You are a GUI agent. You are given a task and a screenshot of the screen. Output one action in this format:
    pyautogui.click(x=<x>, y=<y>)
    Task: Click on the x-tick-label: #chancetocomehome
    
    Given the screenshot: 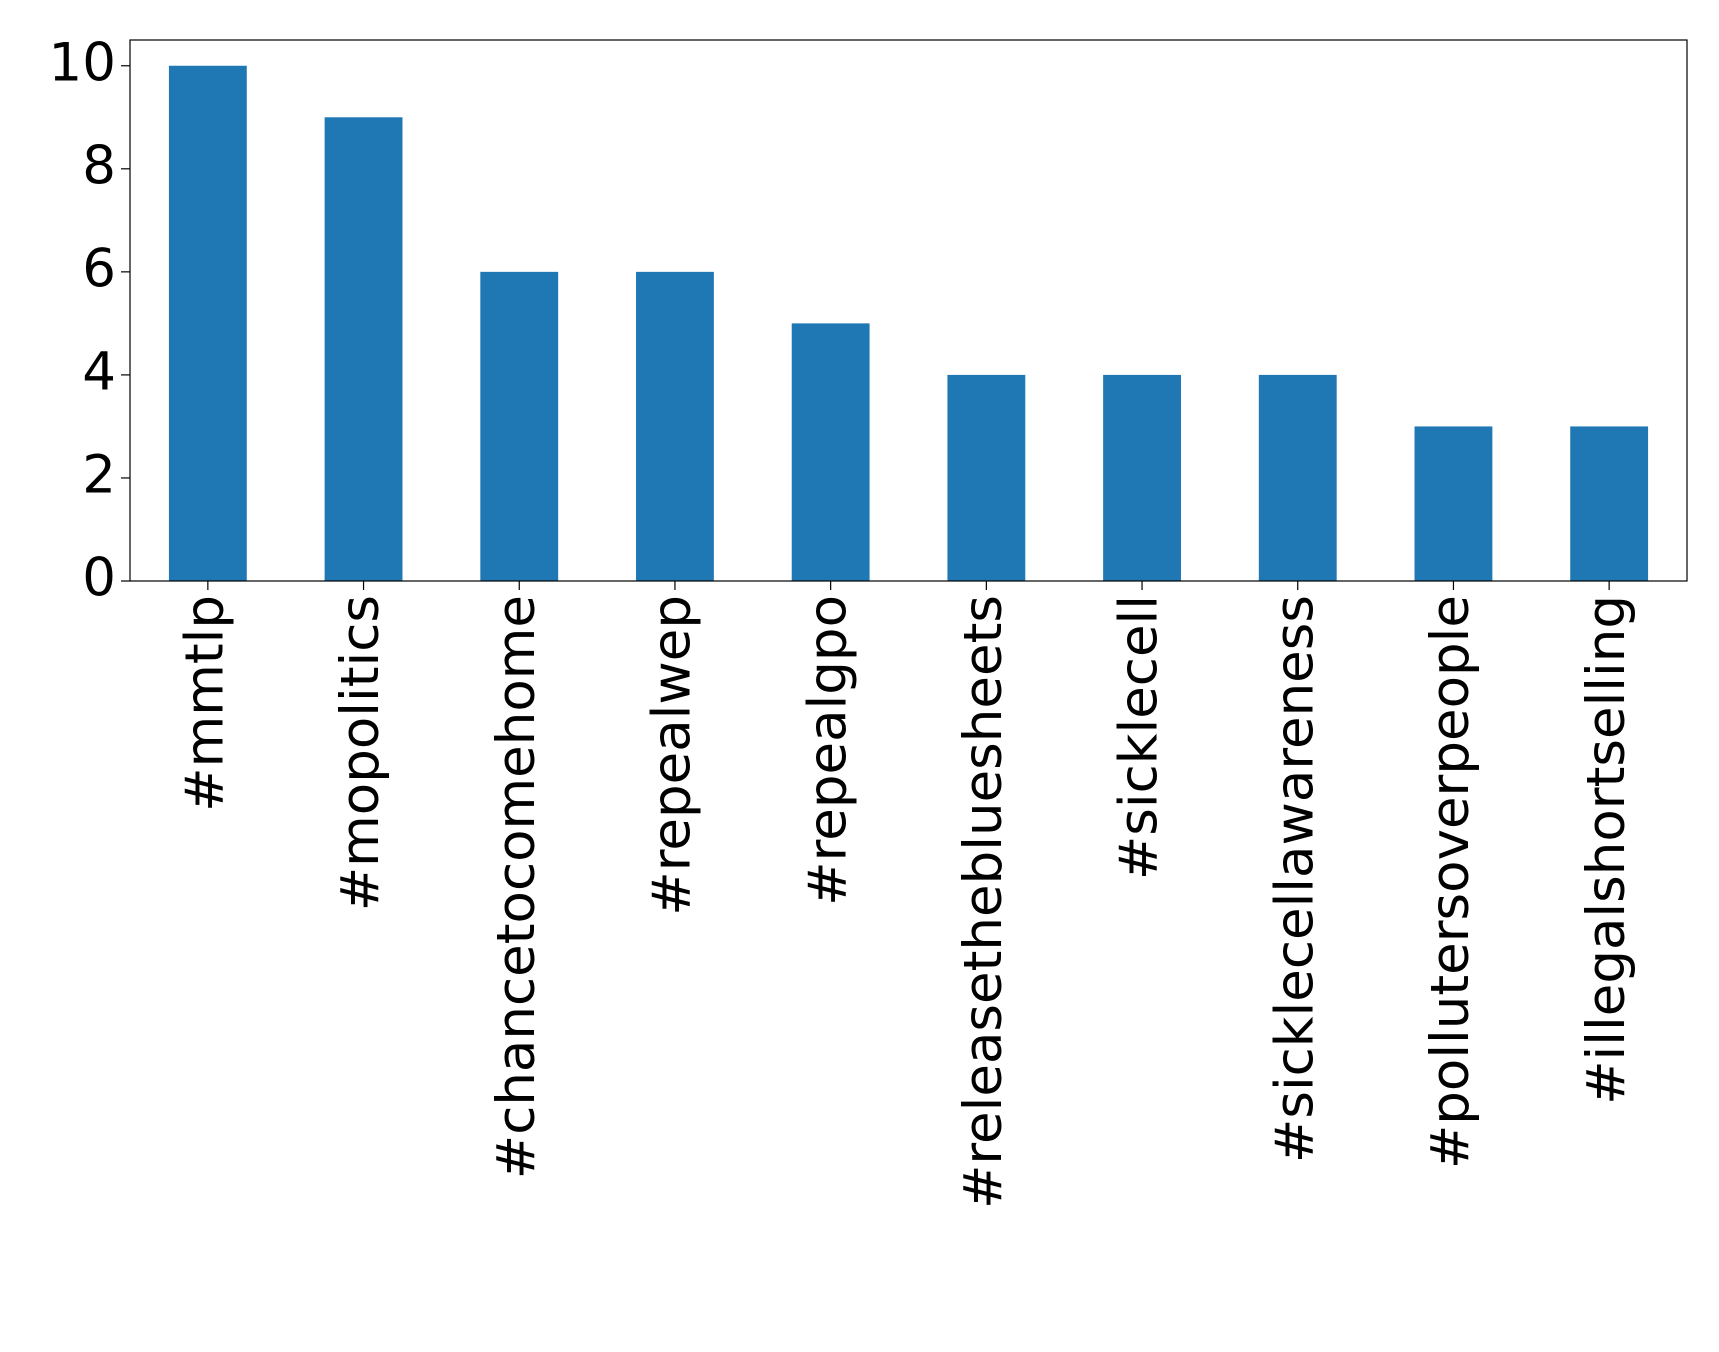 What is the action you would take?
    pyautogui.click(x=516, y=887)
    